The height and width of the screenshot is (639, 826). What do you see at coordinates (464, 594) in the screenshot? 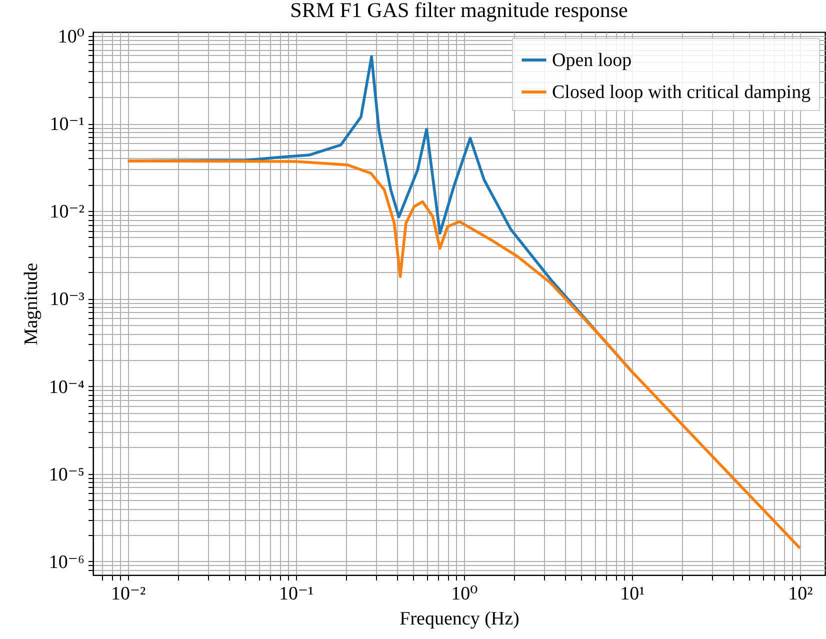
I see `x-tick-label: 10⁰` at bounding box center [464, 594].